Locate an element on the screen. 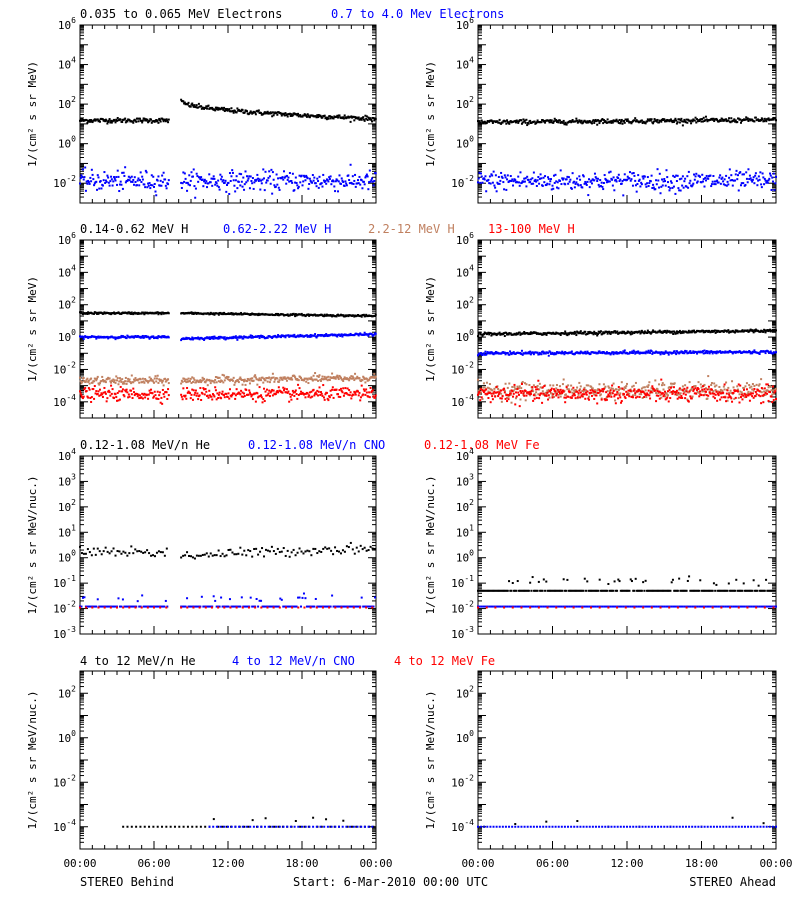 The image size is (800, 900). row-title-red: 13-100 MeV H is located at coordinates (531, 229).